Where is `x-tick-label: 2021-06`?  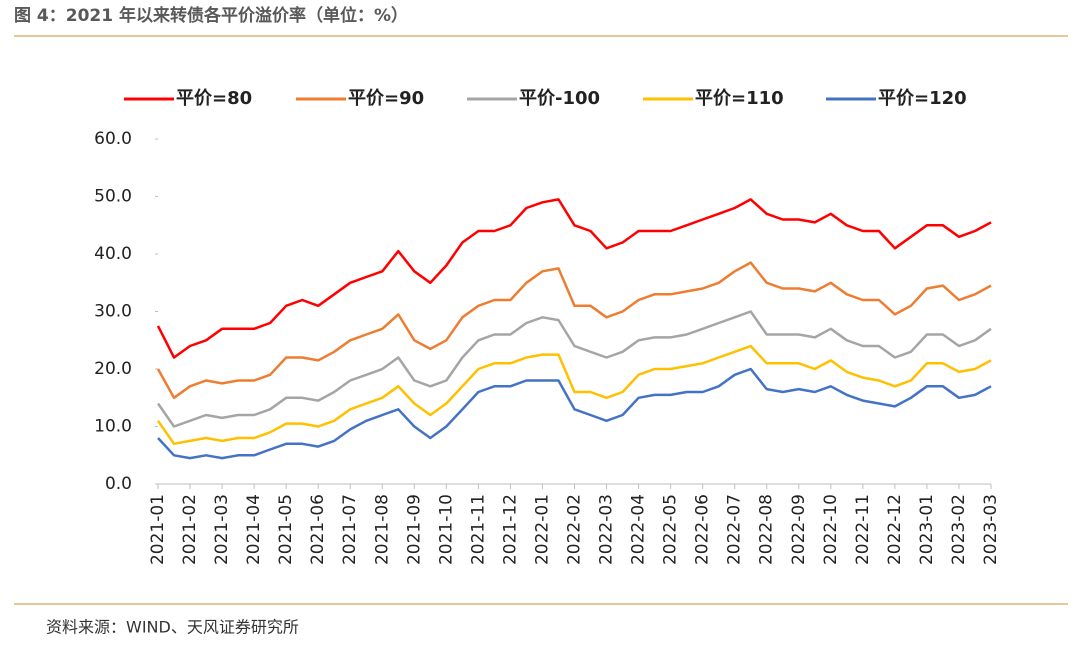
x-tick-label: 2021-06 is located at coordinates (318, 529).